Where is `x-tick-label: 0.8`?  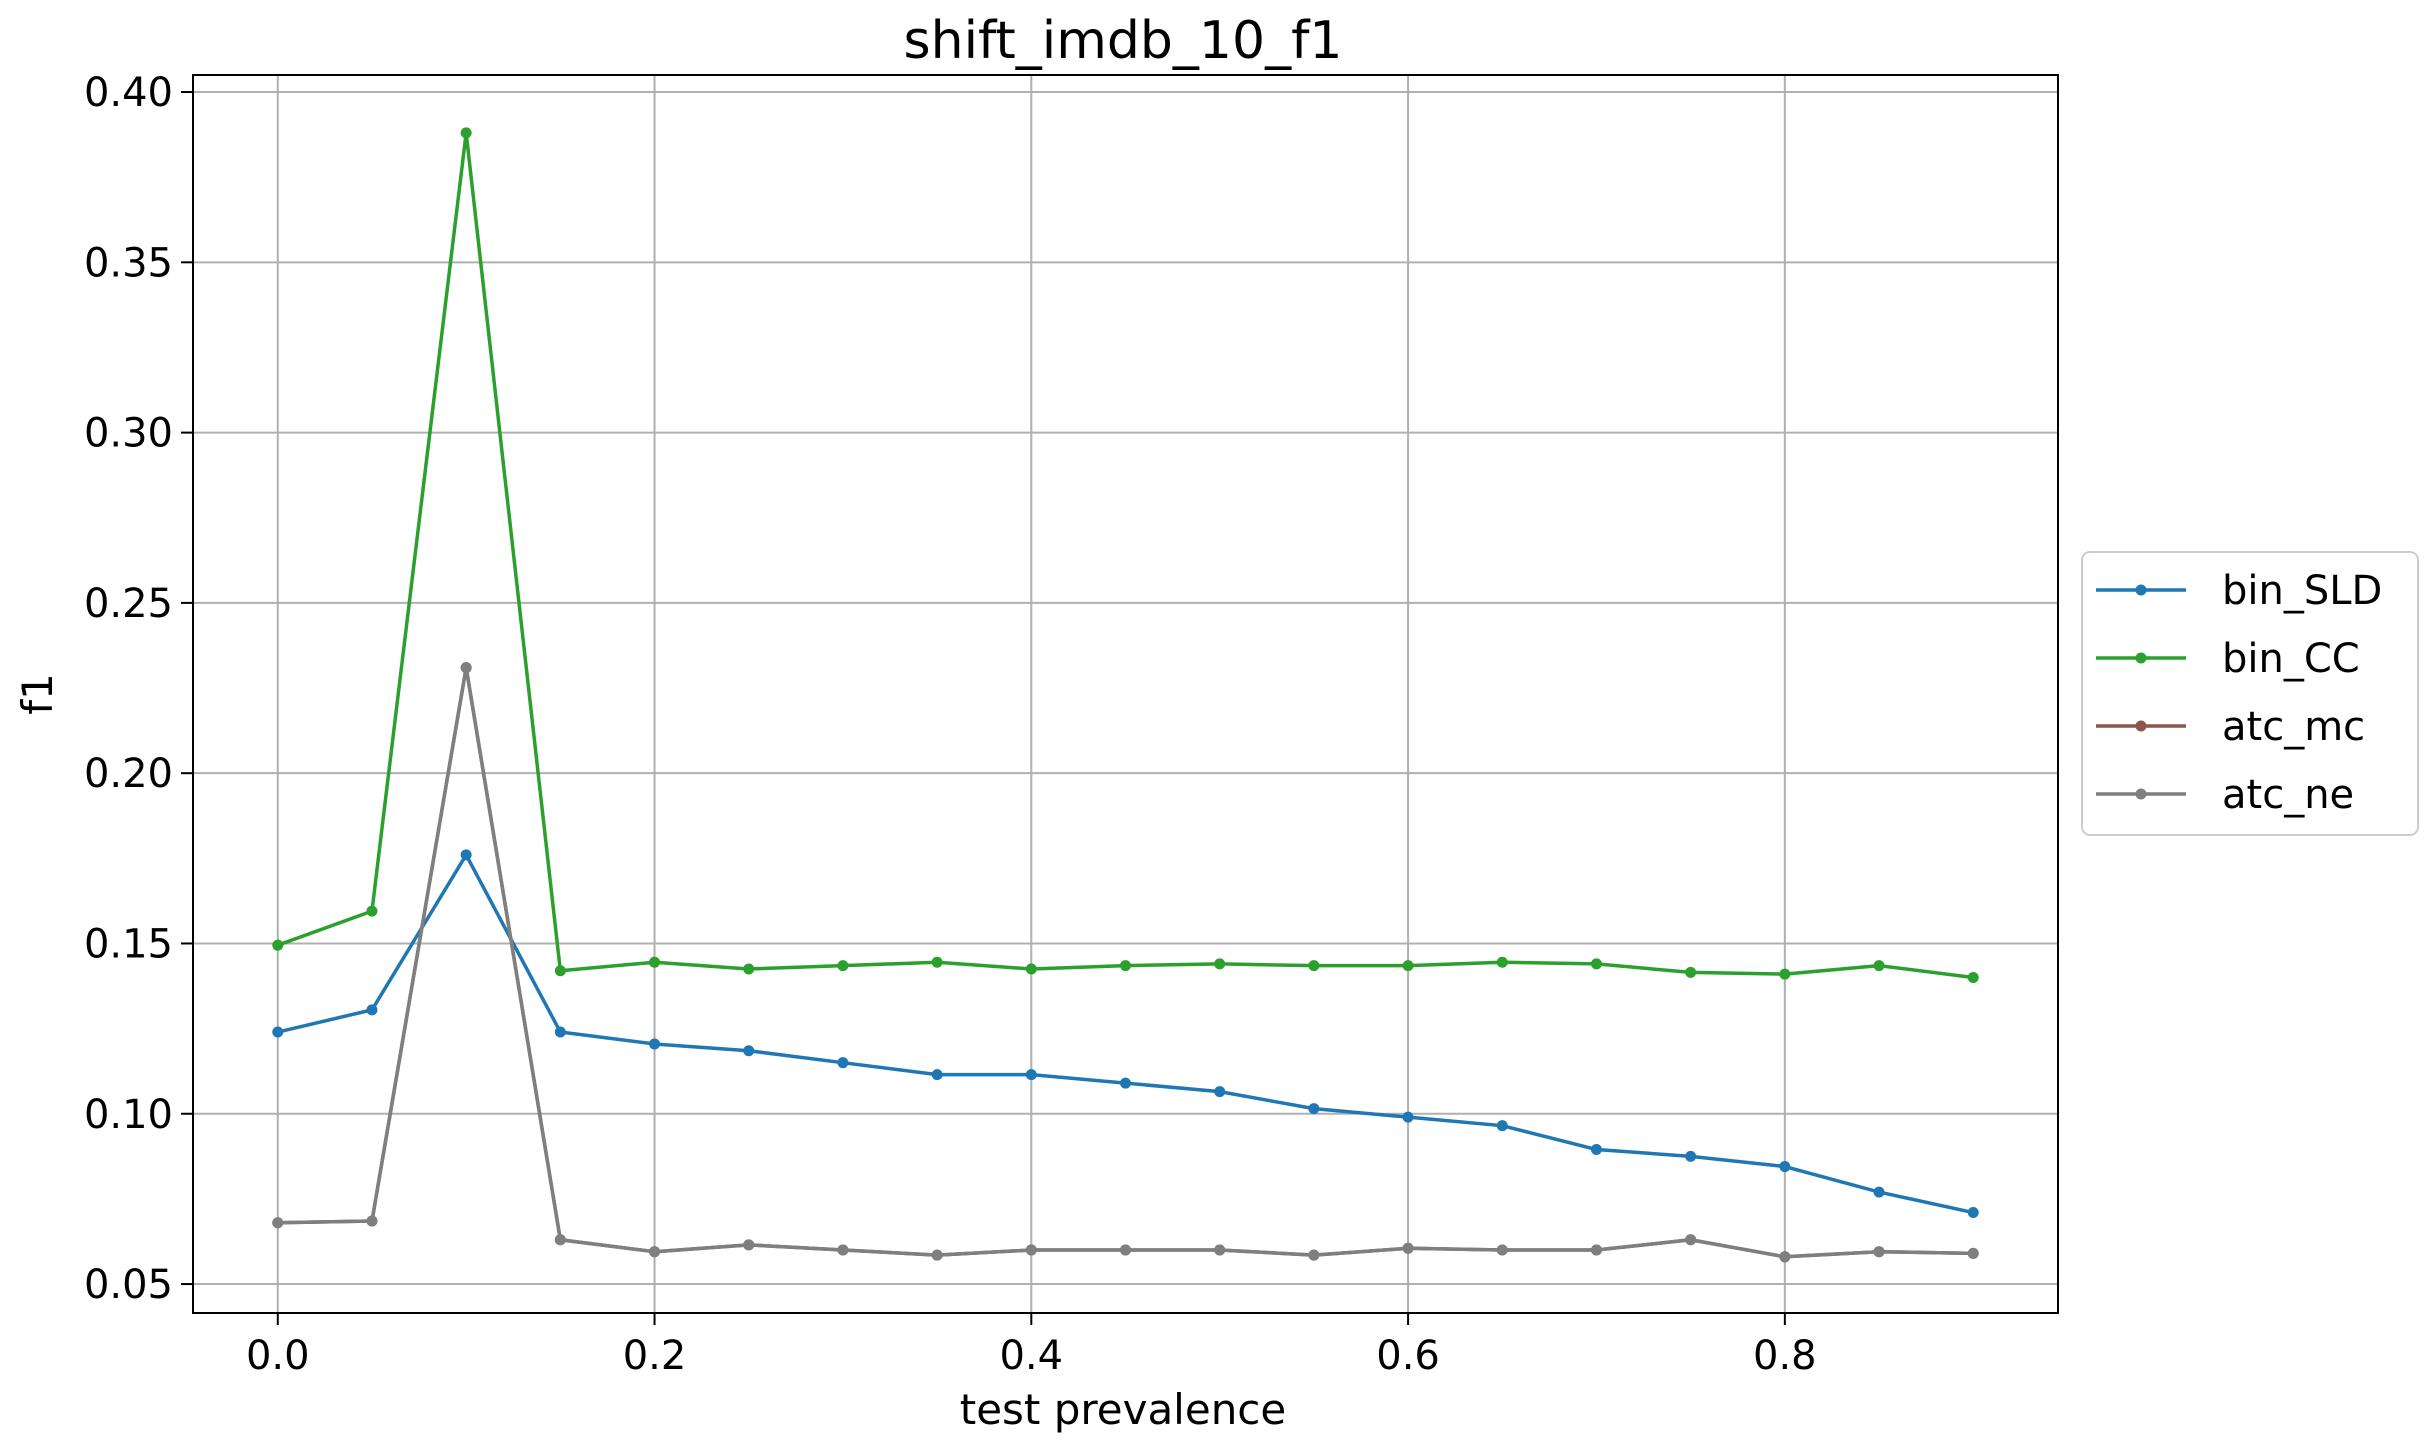
x-tick-label: 0.8 is located at coordinates (1785, 1356).